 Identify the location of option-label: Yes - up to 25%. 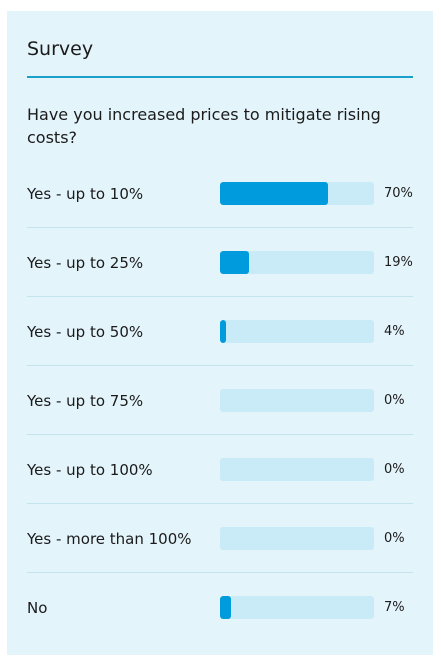
(85, 262).